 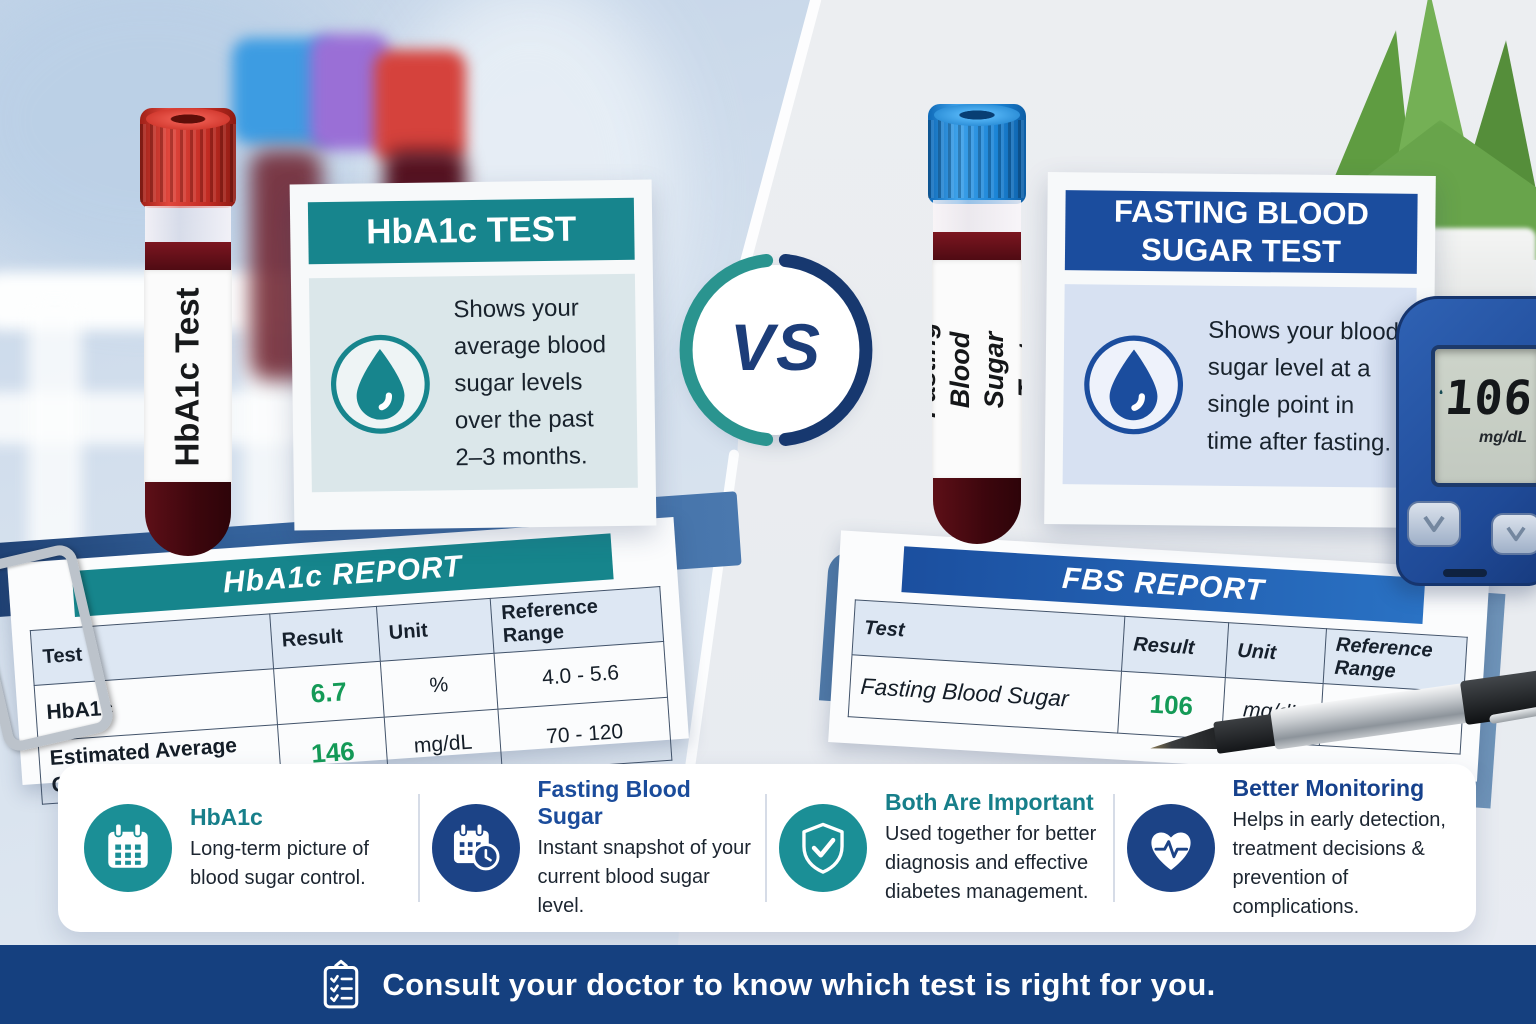 What do you see at coordinates (977, 154) in the screenshot?
I see `tube-cap-blue` at bounding box center [977, 154].